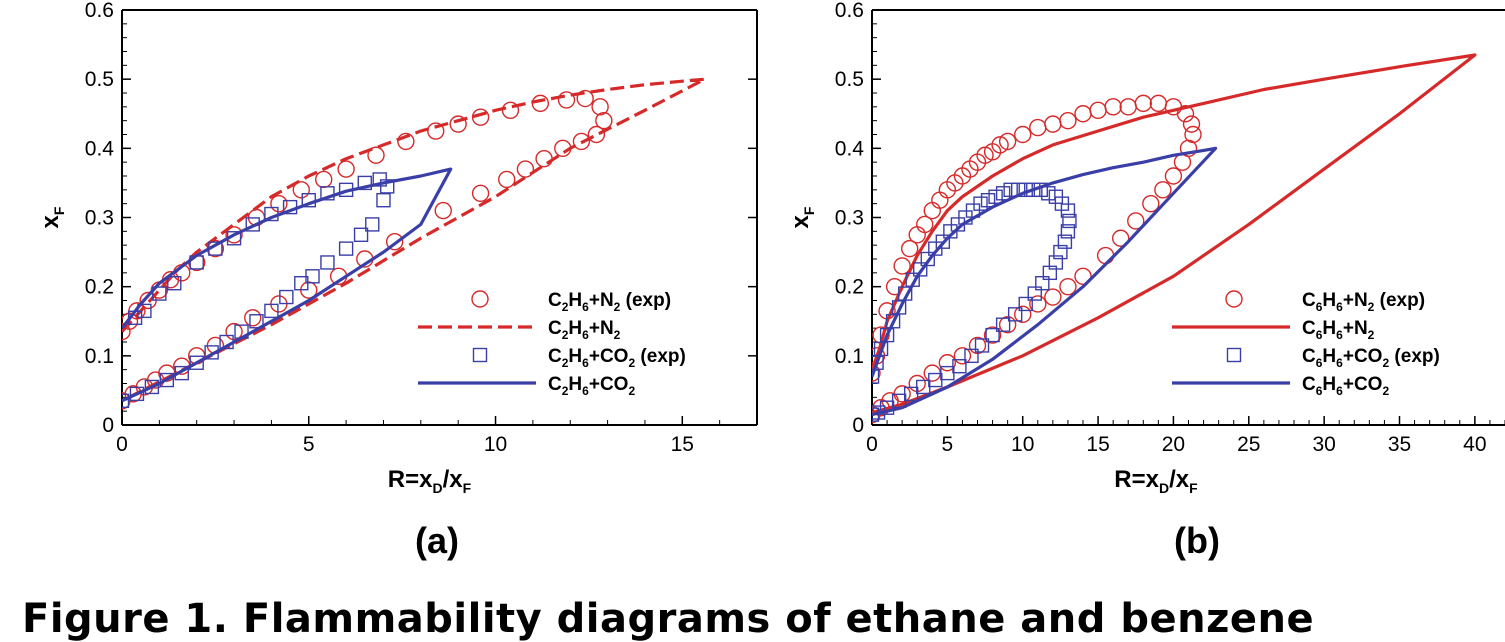 This screenshot has width=1505, height=642. What do you see at coordinates (584, 330) in the screenshot?
I see `legend-label: C2H6+N2` at bounding box center [584, 330].